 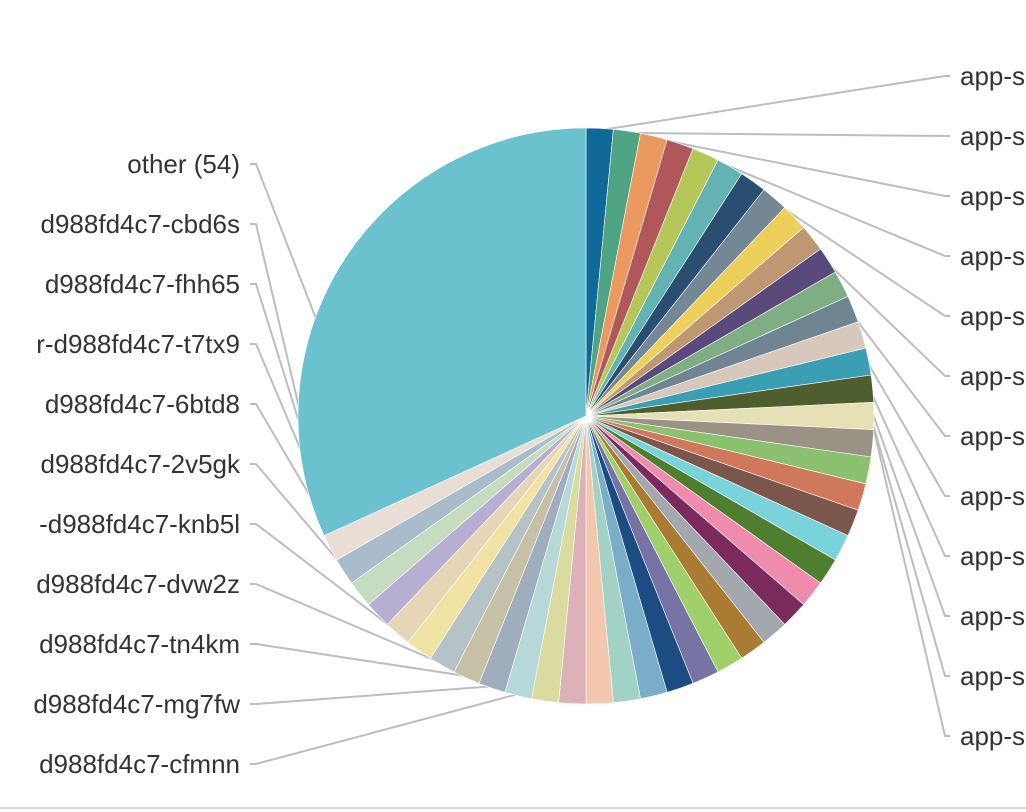 What do you see at coordinates (992, 76) in the screenshot?
I see `label-app-s-1: app-s` at bounding box center [992, 76].